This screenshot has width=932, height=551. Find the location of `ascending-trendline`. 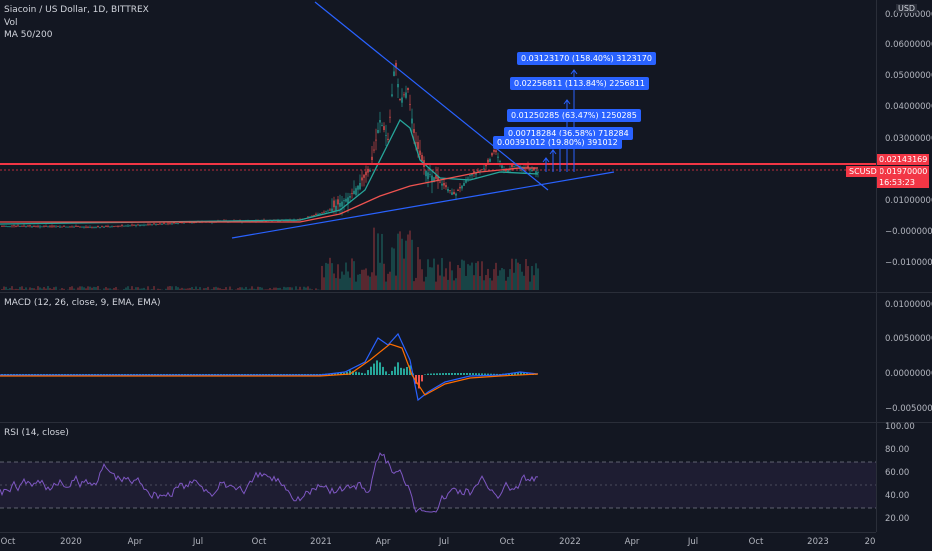

ascending-trendline is located at coordinates (423, 205).